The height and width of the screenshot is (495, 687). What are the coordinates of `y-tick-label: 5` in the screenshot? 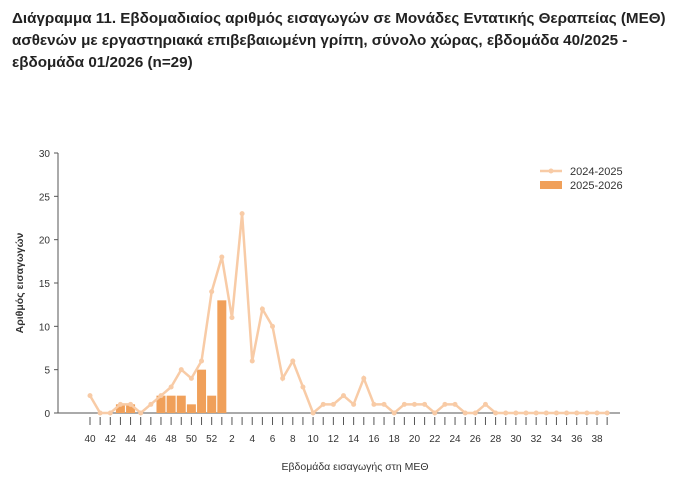 It's located at (47, 371).